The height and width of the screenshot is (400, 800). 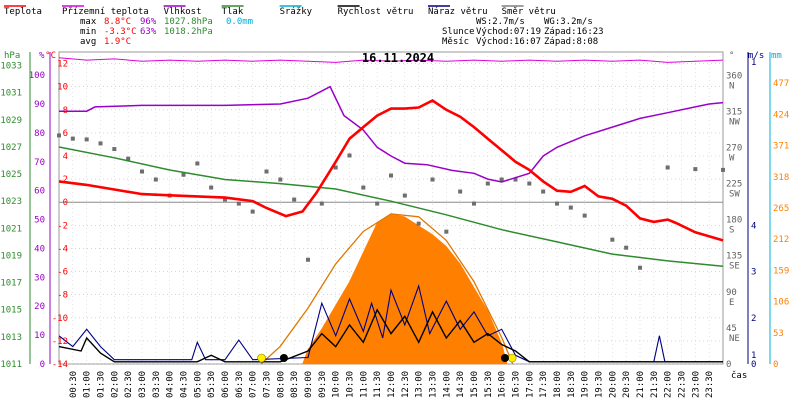 What do you see at coordinates (544, 384) in the screenshot?
I see `time-tick-label: 17:30` at bounding box center [544, 384].